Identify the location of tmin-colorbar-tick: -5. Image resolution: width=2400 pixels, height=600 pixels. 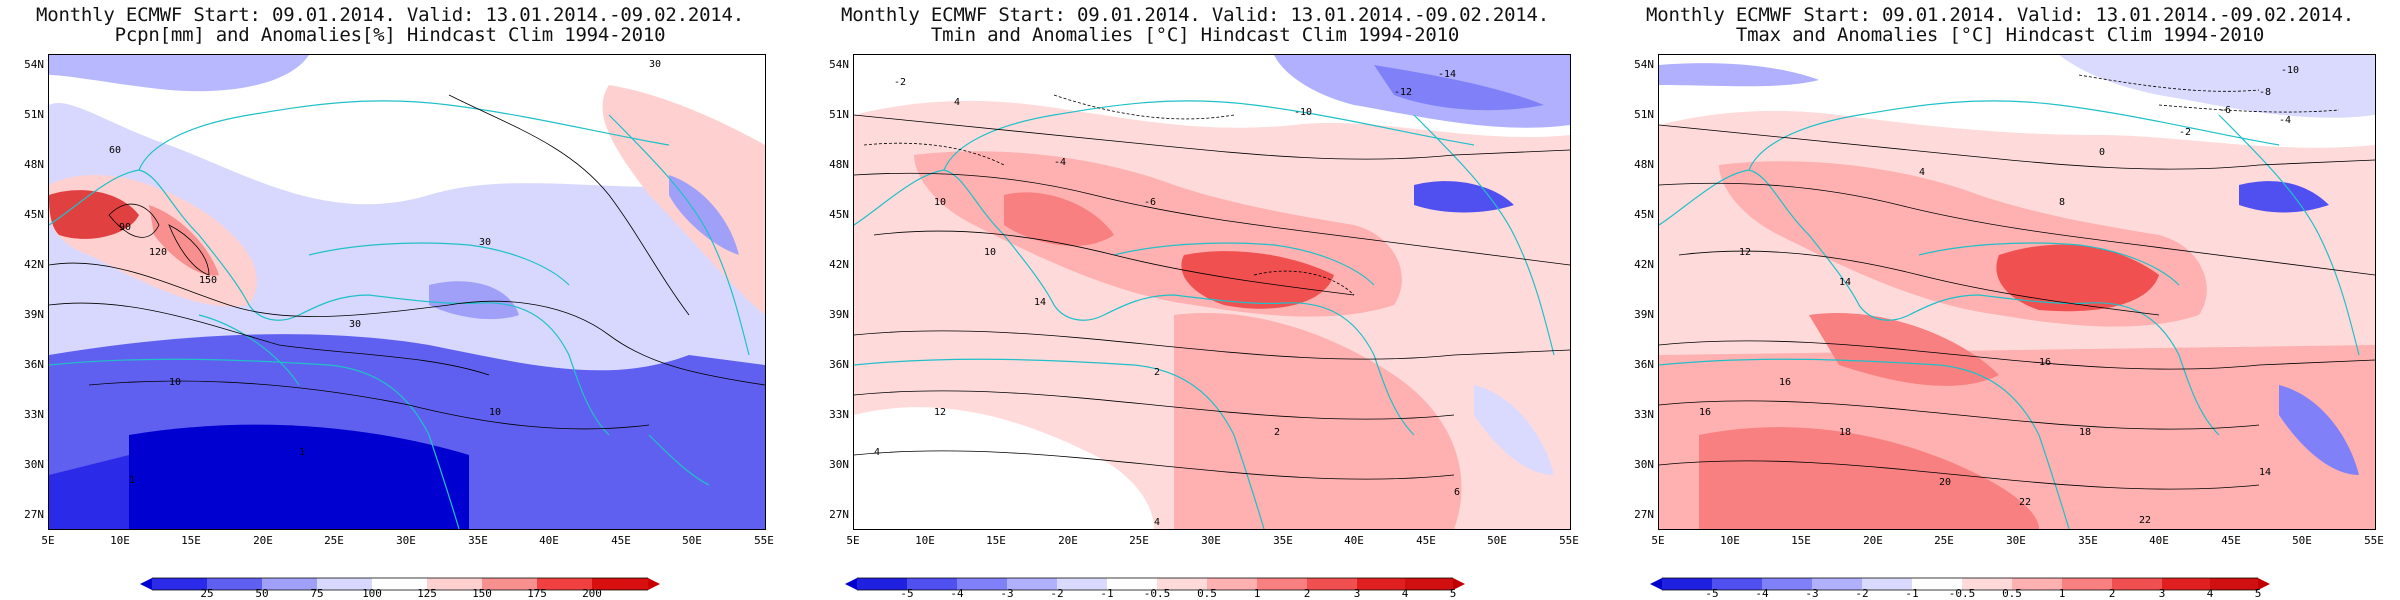
(907, 593).